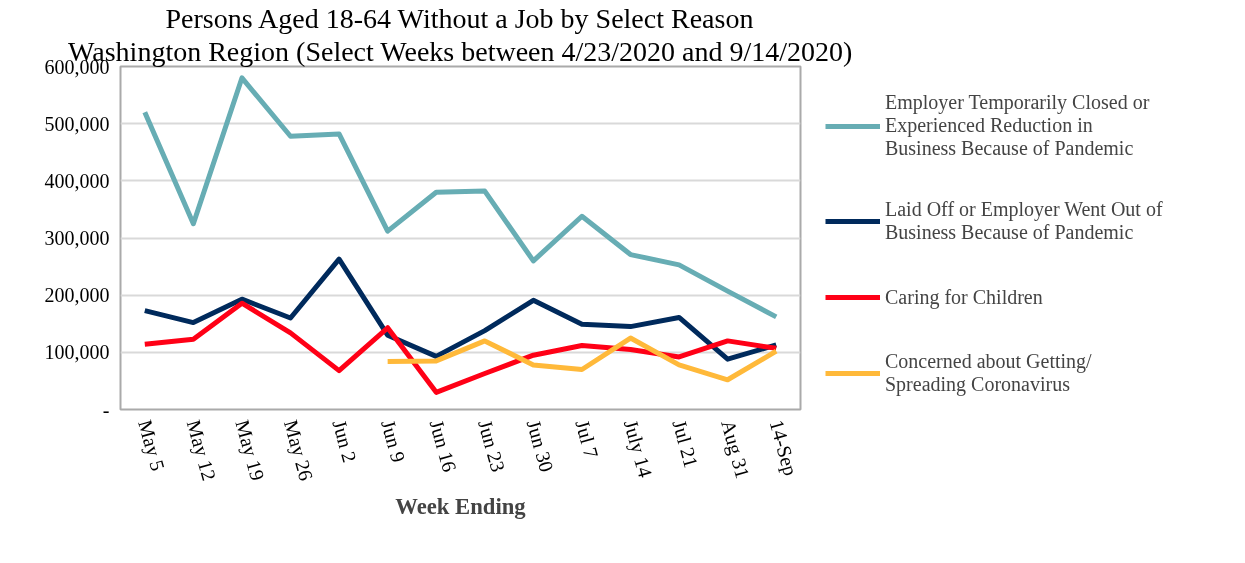 The width and height of the screenshot is (1245, 563). What do you see at coordinates (77, 123) in the screenshot?
I see `y-tick-label: 500,000` at bounding box center [77, 123].